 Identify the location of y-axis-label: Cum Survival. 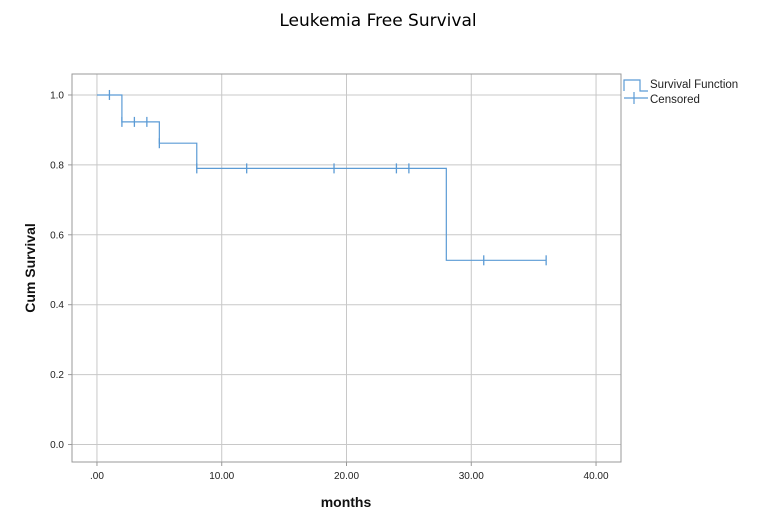
(30, 267).